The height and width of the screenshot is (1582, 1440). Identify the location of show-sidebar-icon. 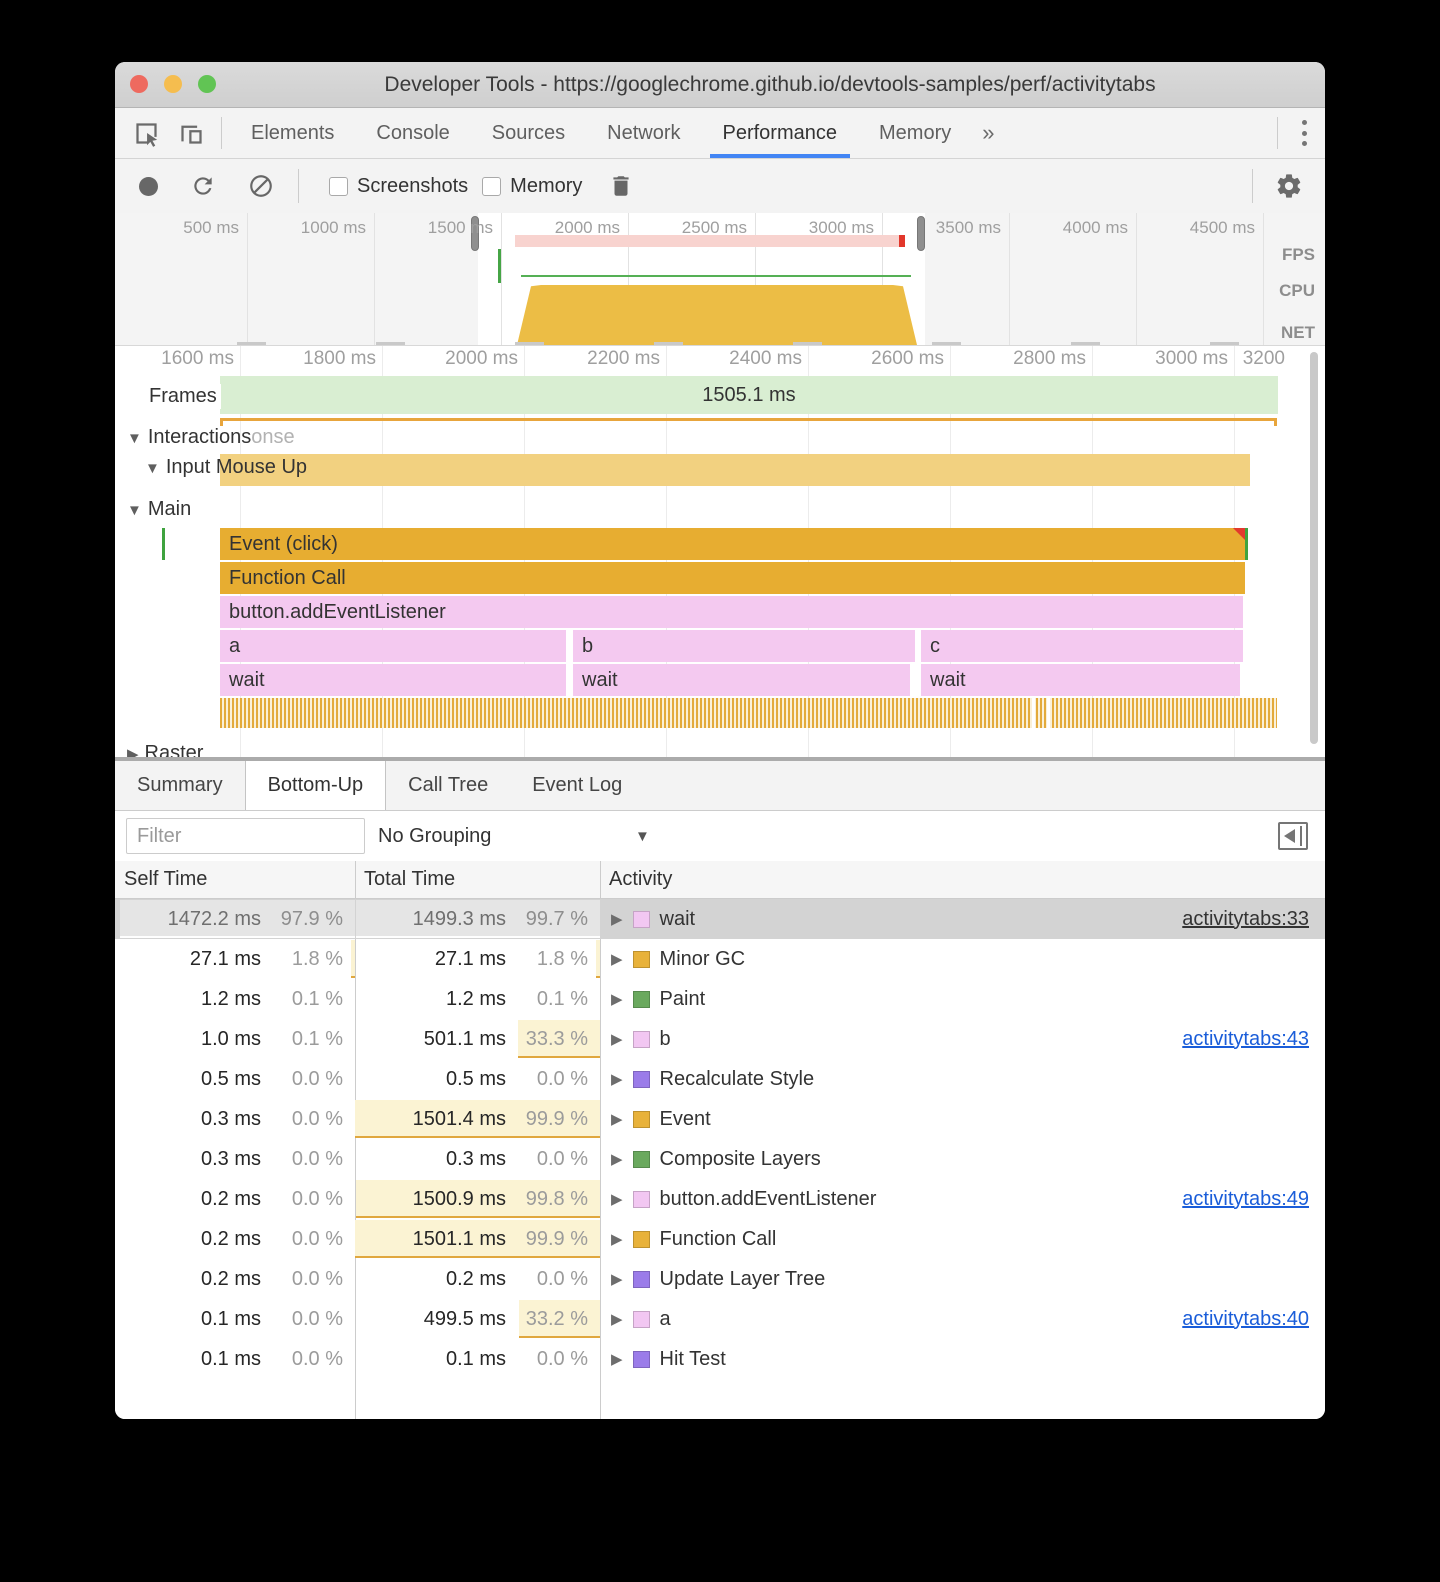
(1293, 836).